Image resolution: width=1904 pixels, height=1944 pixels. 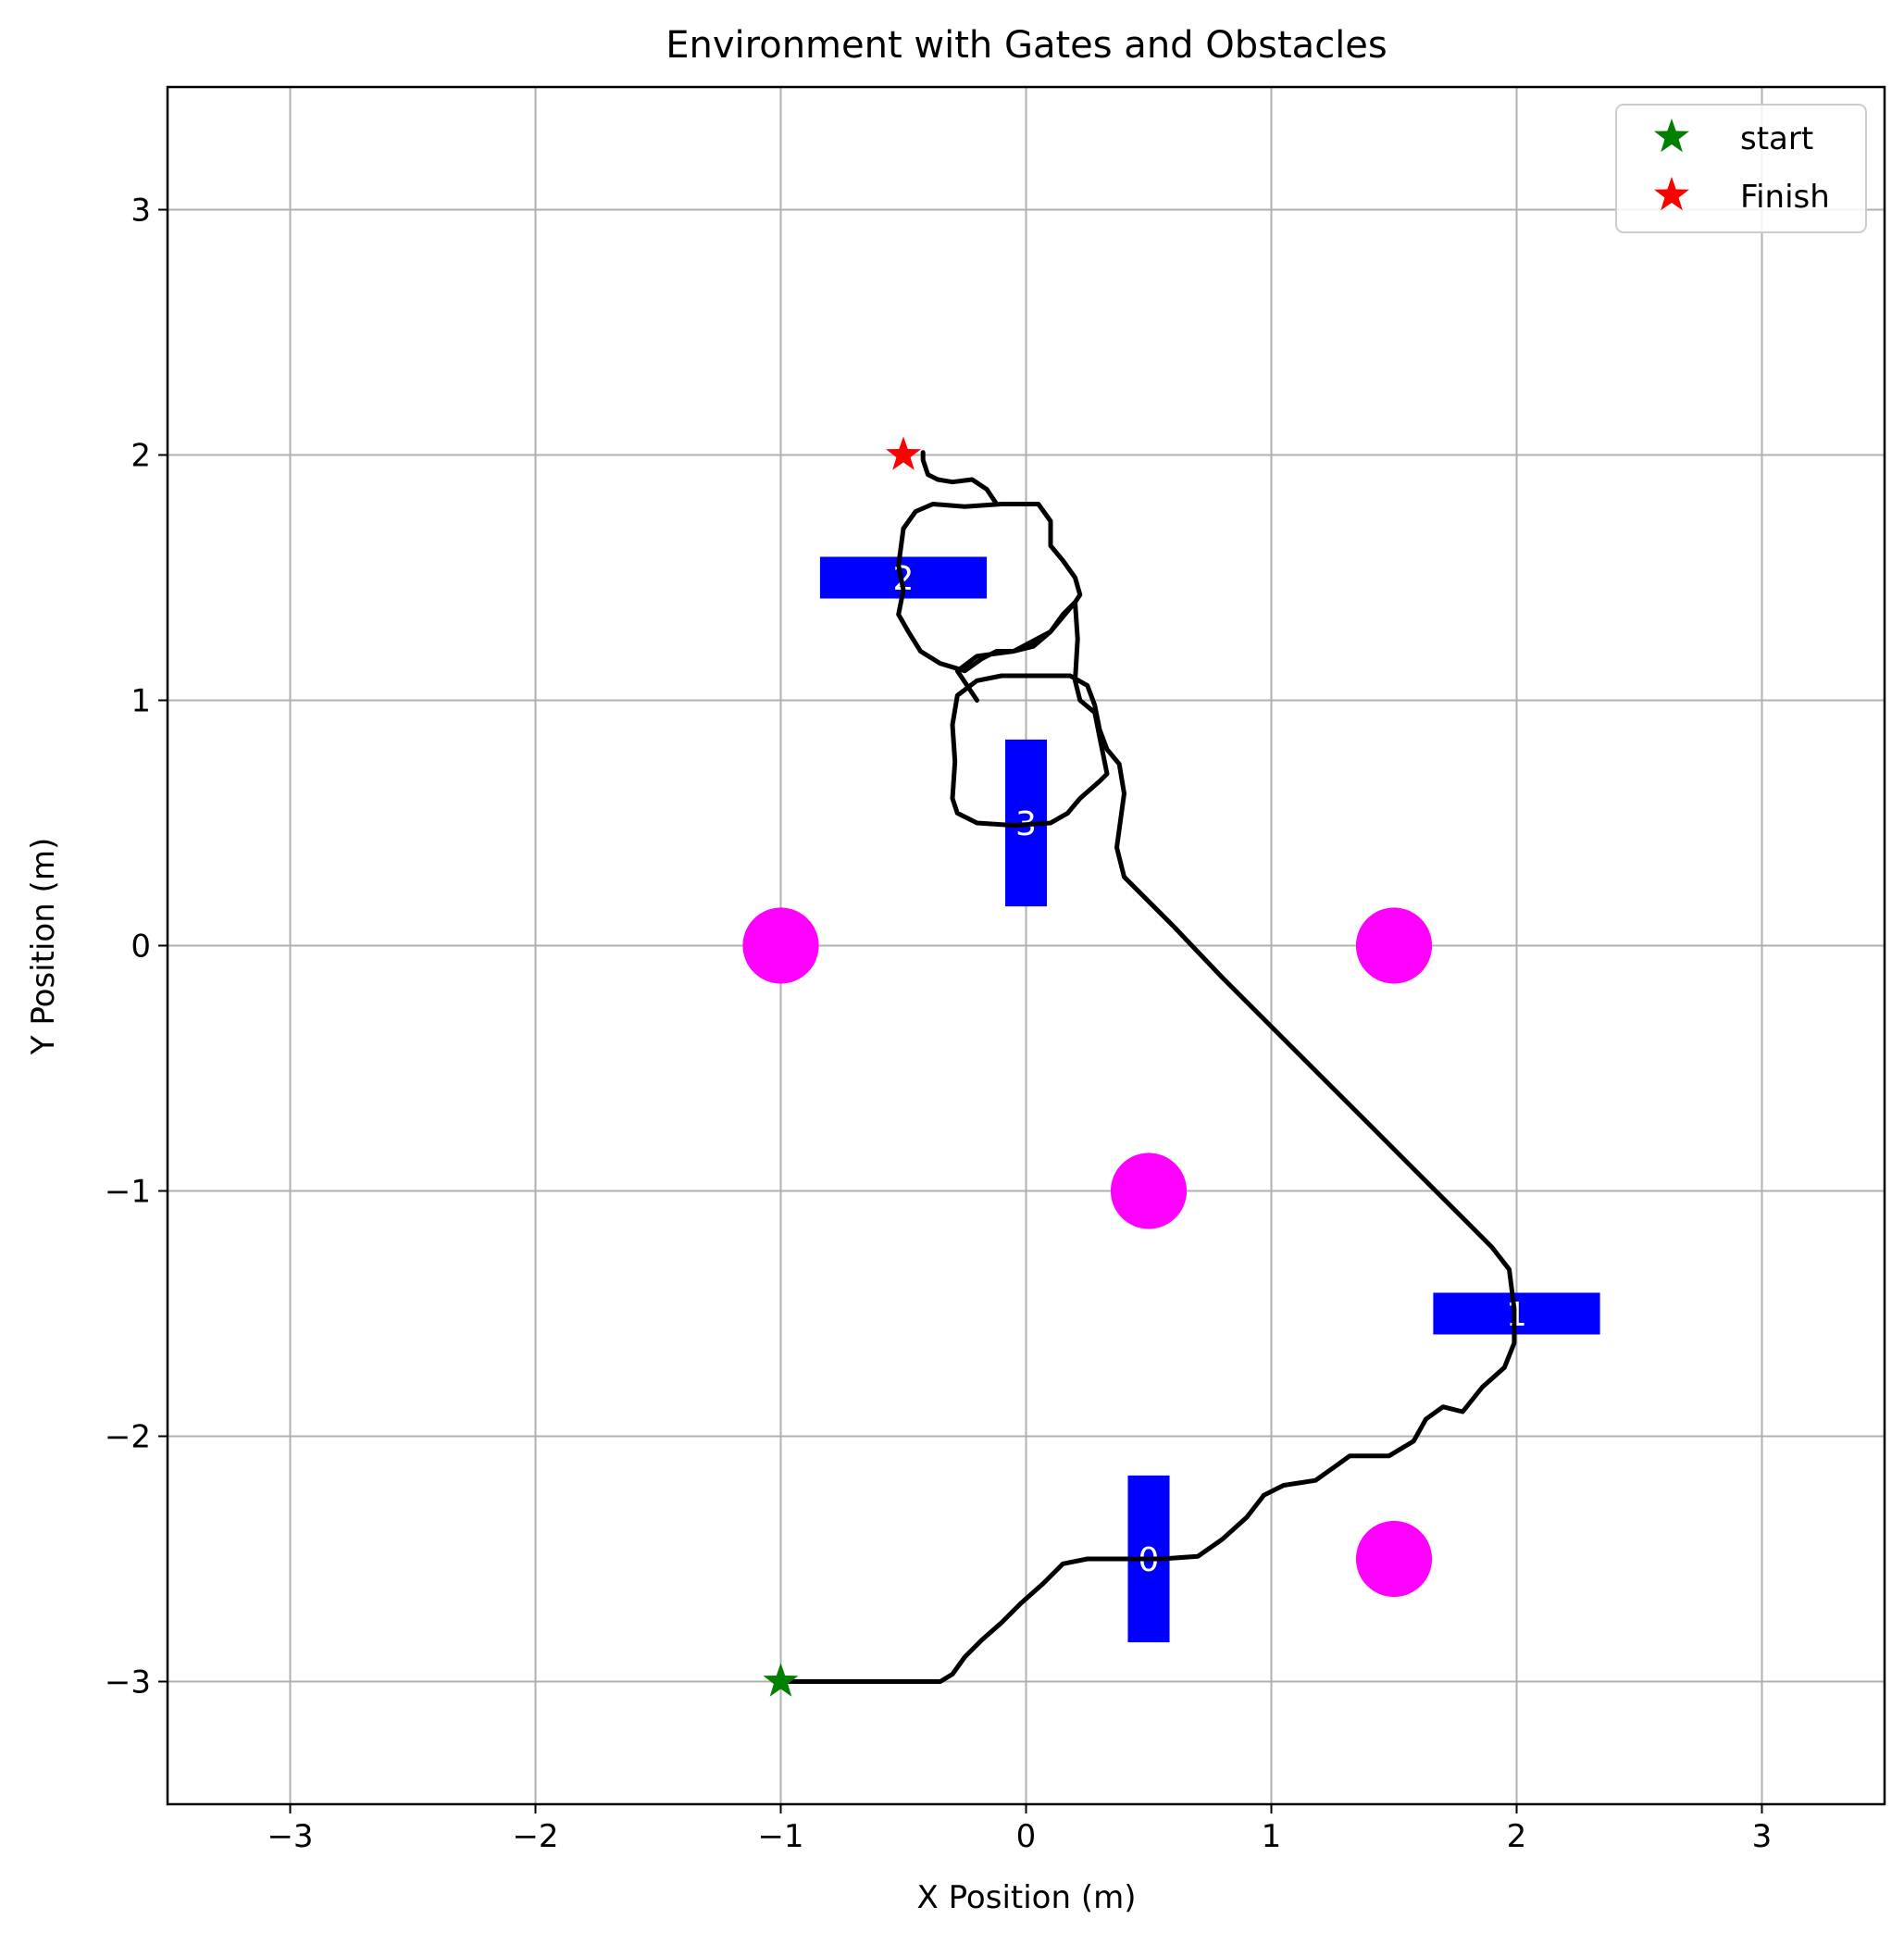 I want to click on trajectory-line-segment, so click(x=960, y=478).